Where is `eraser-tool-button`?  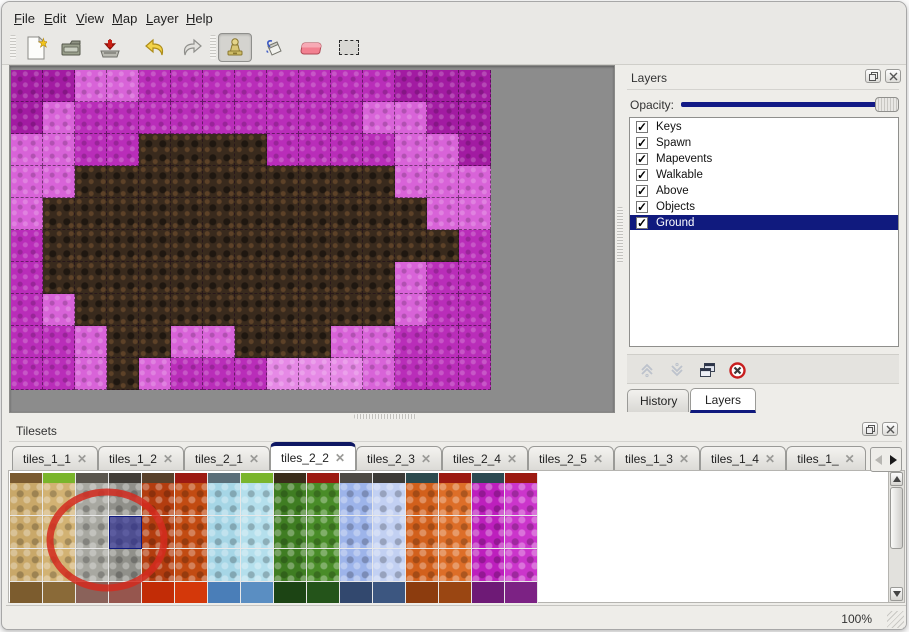
eraser-tool-button is located at coordinates (311, 47).